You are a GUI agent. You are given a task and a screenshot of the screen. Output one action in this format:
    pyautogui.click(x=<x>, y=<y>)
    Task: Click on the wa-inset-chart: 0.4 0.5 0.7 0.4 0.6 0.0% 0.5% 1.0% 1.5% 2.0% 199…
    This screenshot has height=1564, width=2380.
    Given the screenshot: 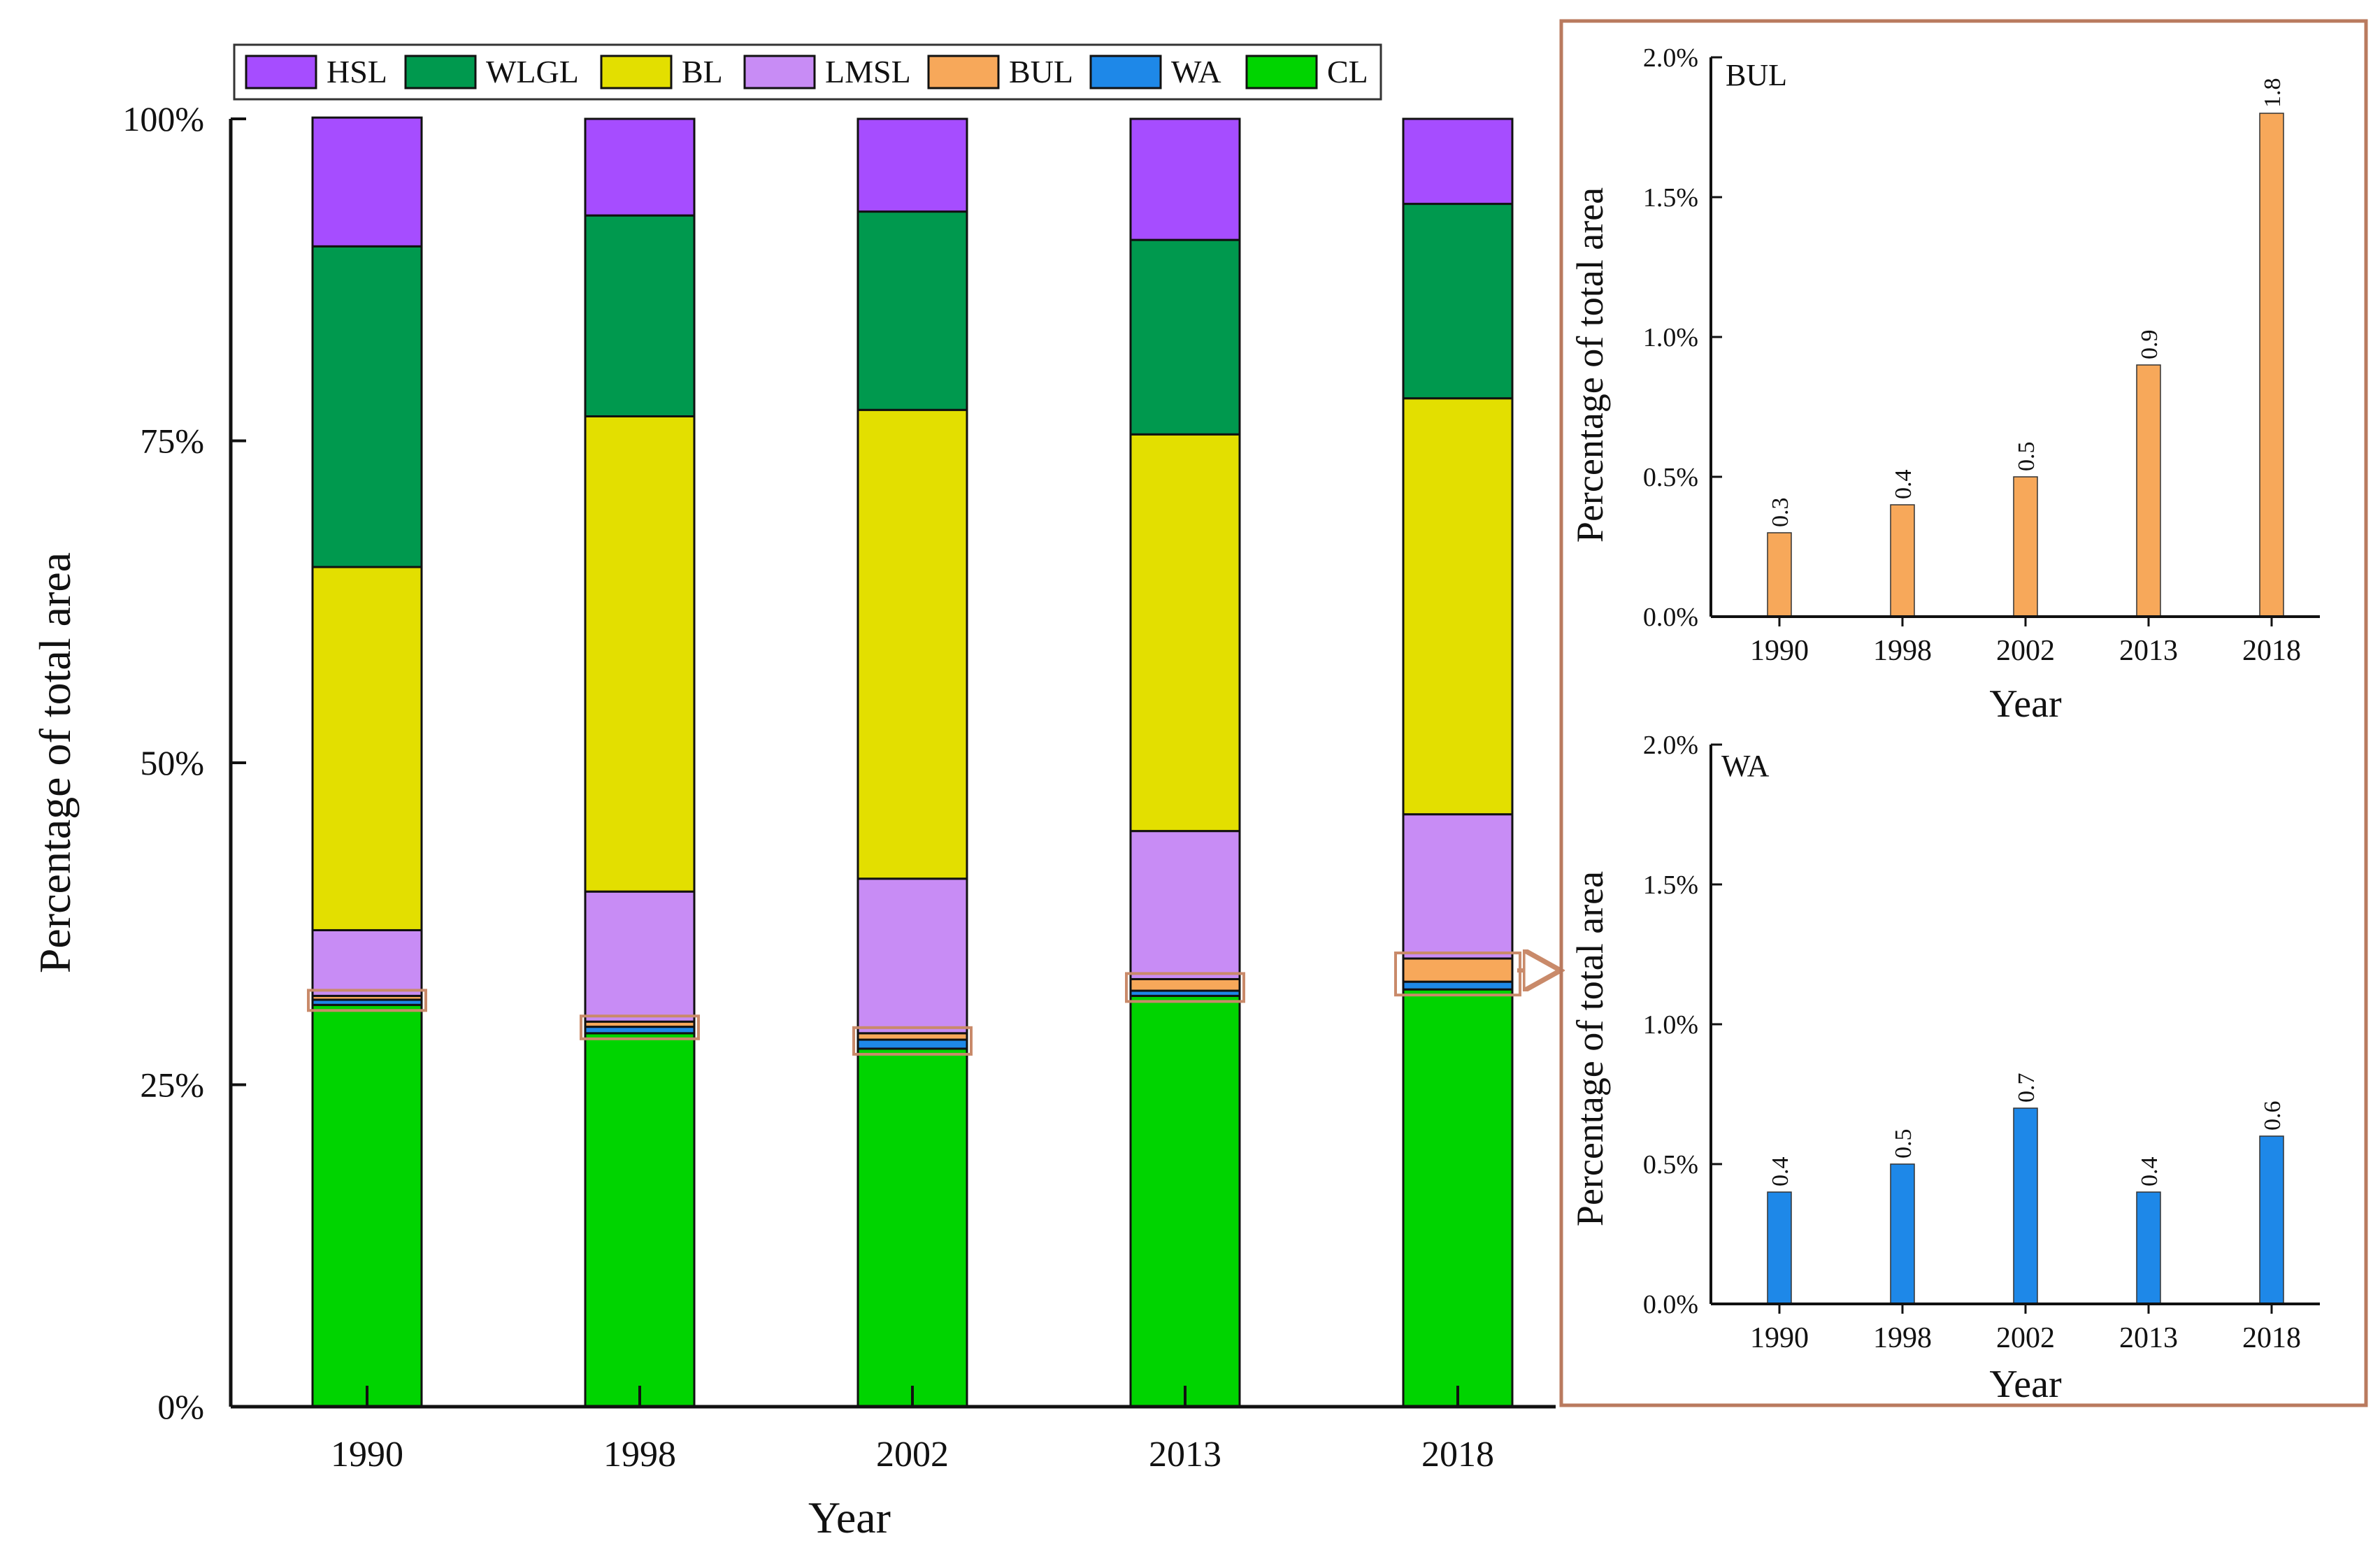 What is the action you would take?
    pyautogui.click(x=1944, y=1068)
    